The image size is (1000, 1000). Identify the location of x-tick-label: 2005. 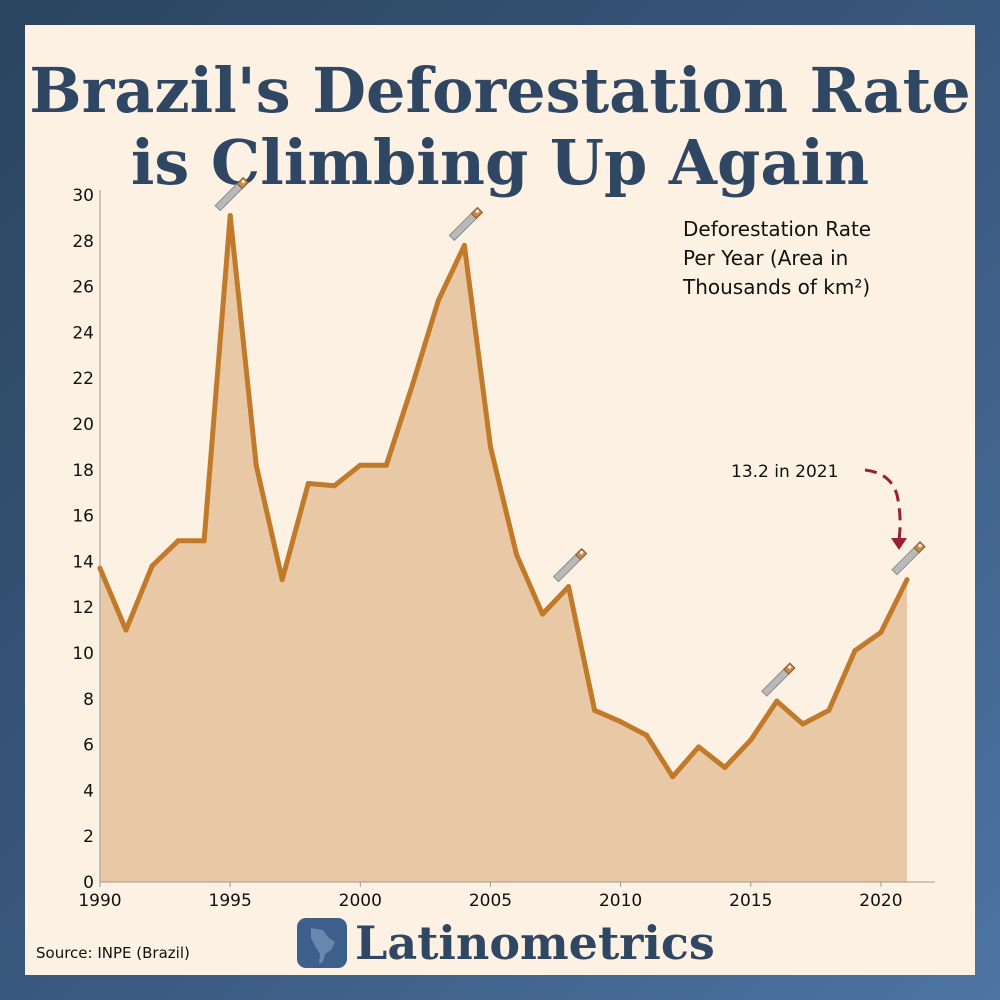
(490, 901).